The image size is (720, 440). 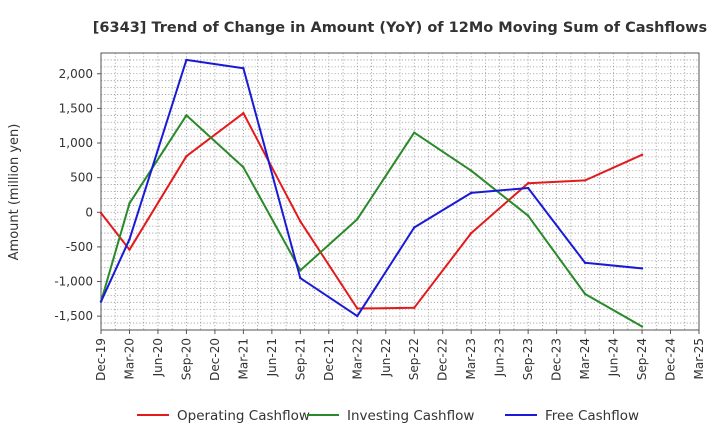 I want to click on x-tick-label: Dec-21, so click(x=329, y=359).